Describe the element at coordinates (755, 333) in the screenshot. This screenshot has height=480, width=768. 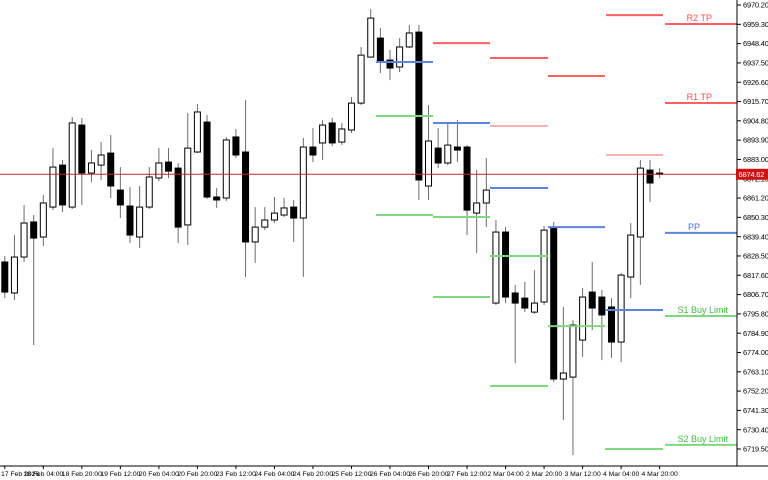
I see `price-tick-label: 6784.90` at that location.